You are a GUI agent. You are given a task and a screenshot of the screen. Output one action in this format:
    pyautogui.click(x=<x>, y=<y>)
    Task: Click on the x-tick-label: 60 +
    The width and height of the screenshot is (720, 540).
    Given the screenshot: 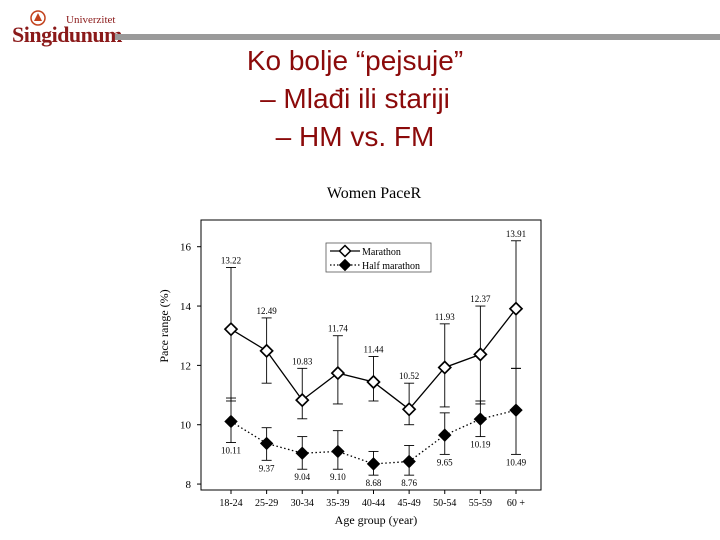 What is the action you would take?
    pyautogui.click(x=516, y=503)
    